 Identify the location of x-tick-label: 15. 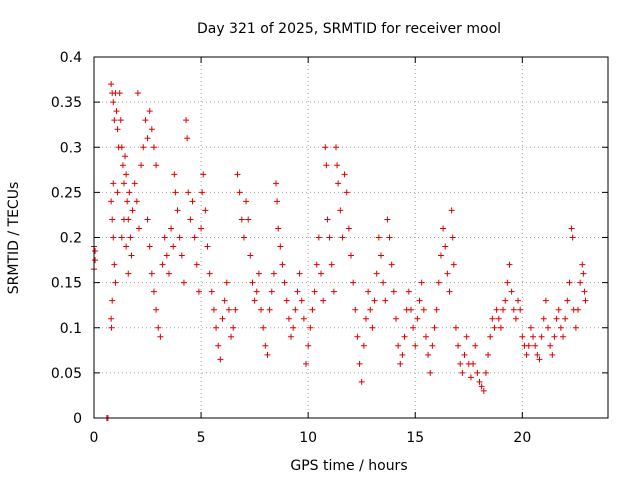
(415, 438).